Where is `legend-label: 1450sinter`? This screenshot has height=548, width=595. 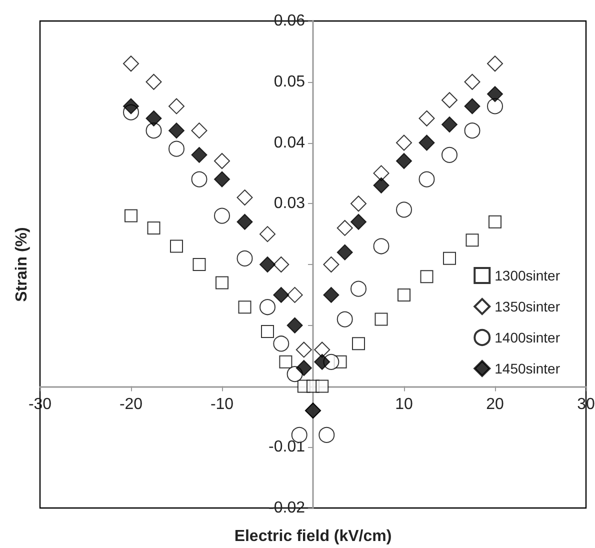
legend-label: 1450sinter is located at coordinates (527, 368).